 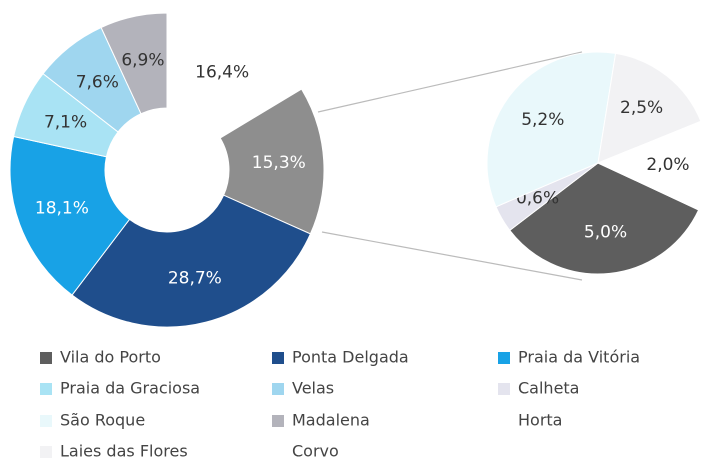 I want to click on data-label: 5,0%, so click(x=605, y=233).